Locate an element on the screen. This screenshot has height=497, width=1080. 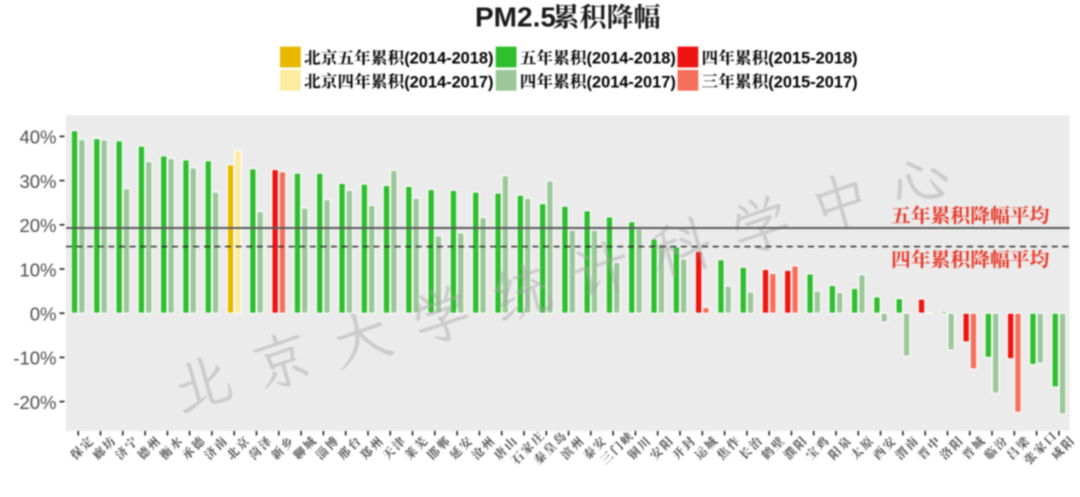
svg-text: 0% is located at coordinates (43, 314).